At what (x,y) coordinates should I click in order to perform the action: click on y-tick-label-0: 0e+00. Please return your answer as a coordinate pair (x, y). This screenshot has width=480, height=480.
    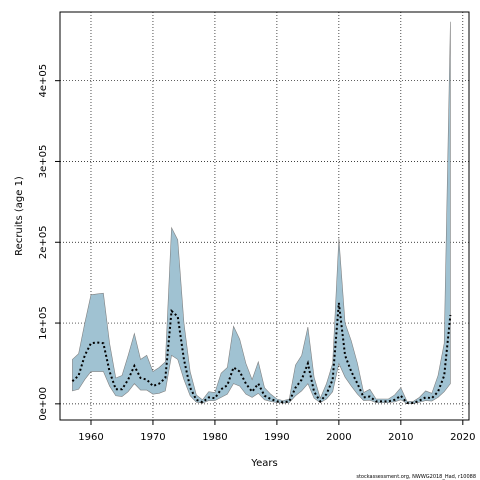
    Looking at the image, I should click on (43, 404).